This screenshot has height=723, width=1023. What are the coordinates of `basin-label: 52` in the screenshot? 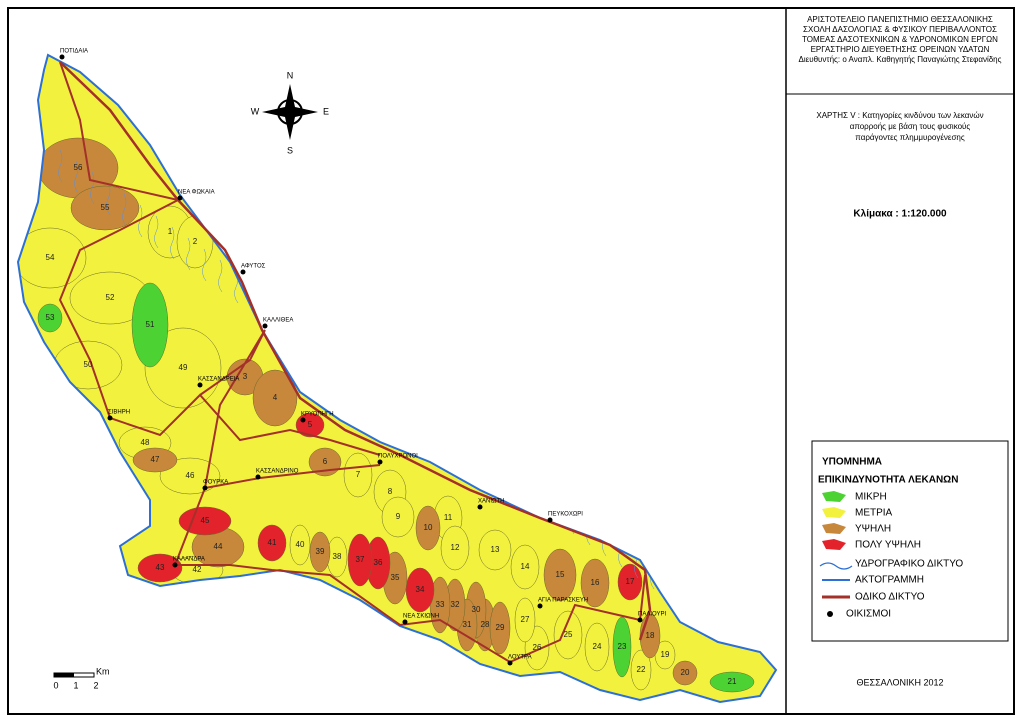 It's located at (110, 297).